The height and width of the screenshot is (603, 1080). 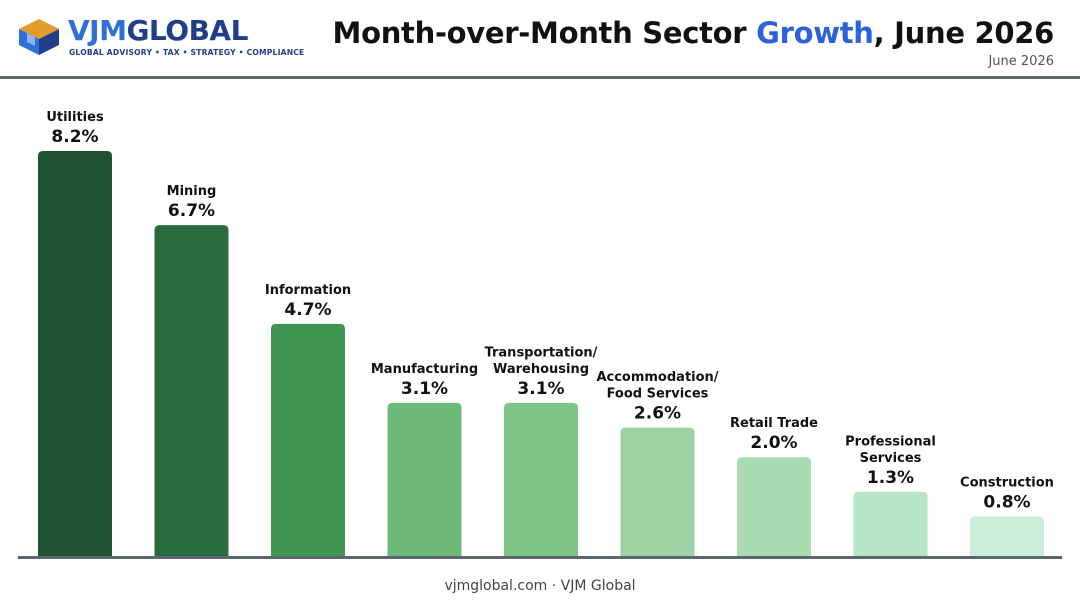 I want to click on title-accent: Growth, so click(x=815, y=33).